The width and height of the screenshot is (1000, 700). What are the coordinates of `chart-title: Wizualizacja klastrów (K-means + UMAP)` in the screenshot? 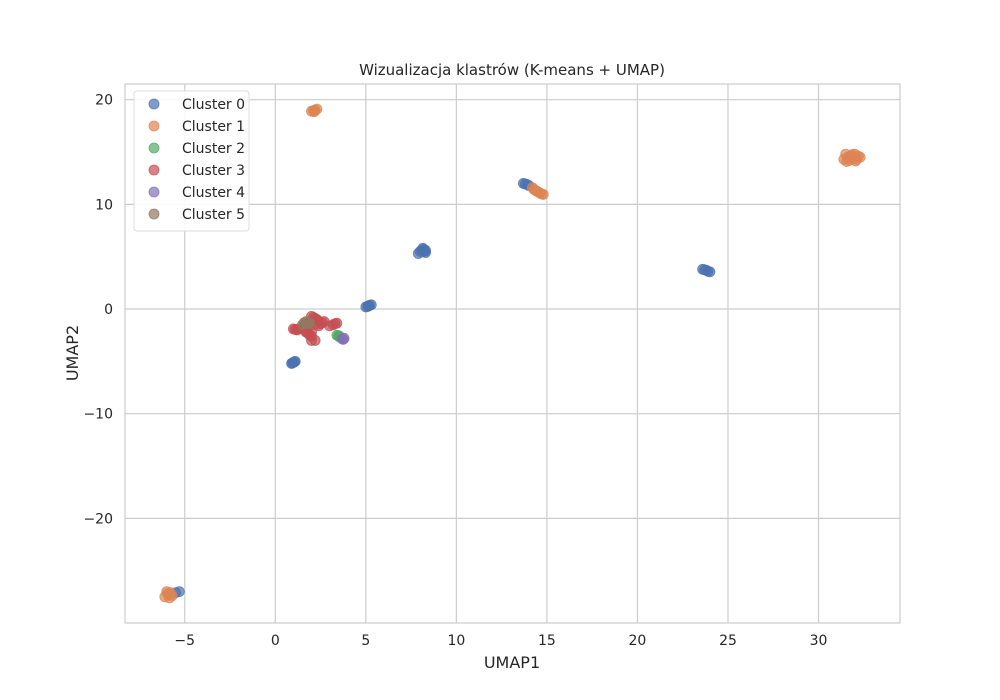 It's located at (512, 70).